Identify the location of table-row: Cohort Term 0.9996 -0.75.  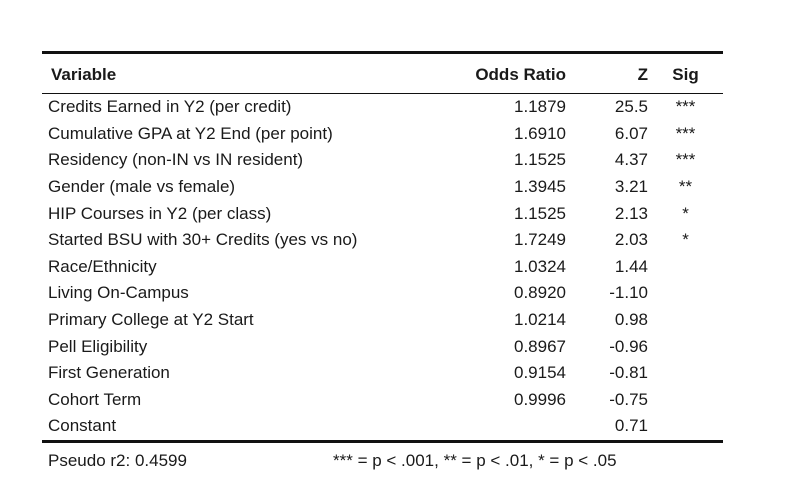
(382, 400).